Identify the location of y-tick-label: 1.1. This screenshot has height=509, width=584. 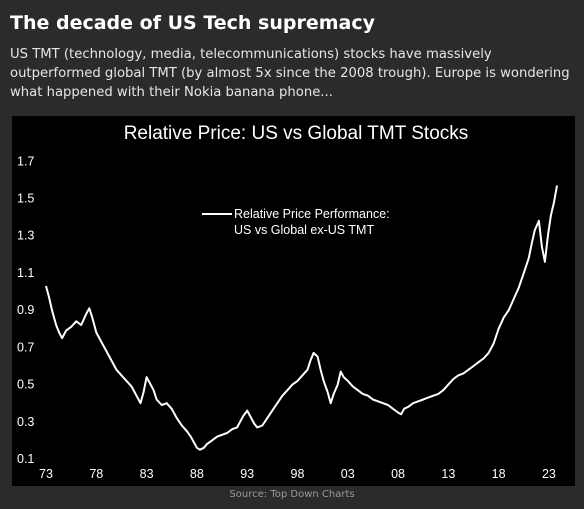
(25, 273).